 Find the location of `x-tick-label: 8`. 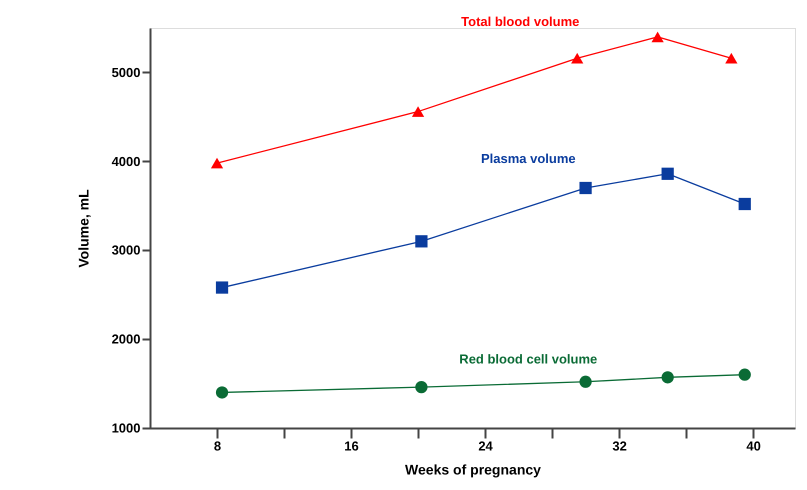

x-tick-label: 8 is located at coordinates (218, 446).